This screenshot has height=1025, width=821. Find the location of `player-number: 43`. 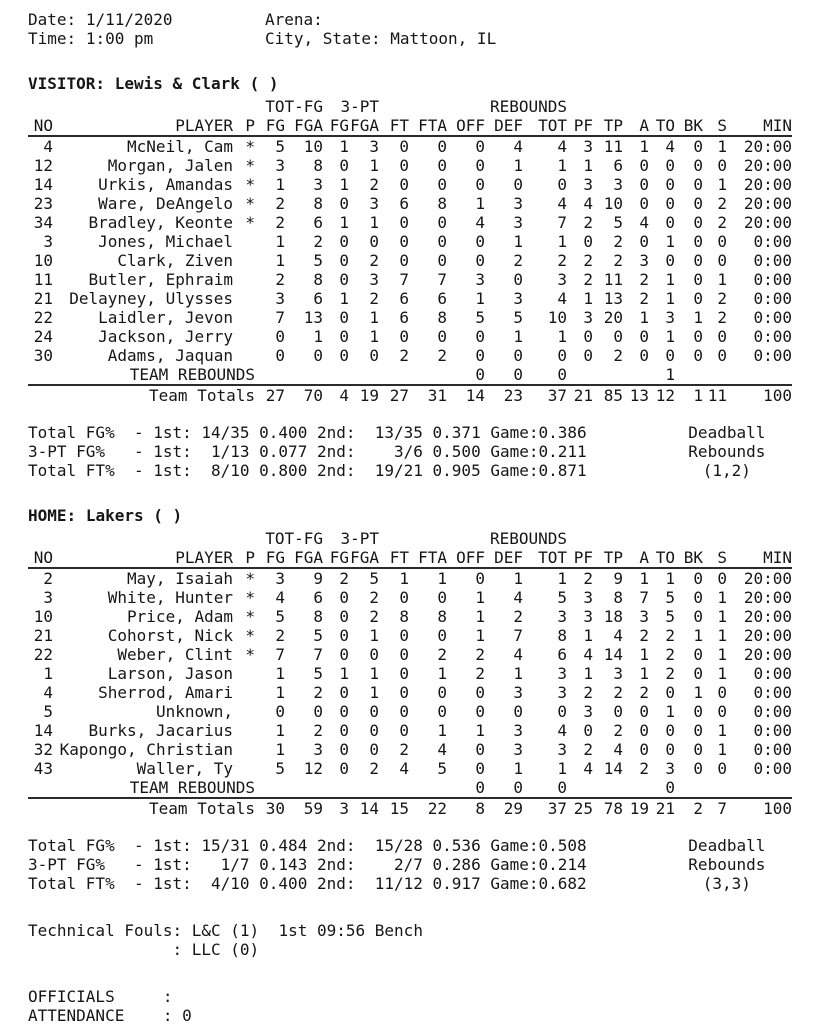

player-number: 43 is located at coordinates (43, 768).